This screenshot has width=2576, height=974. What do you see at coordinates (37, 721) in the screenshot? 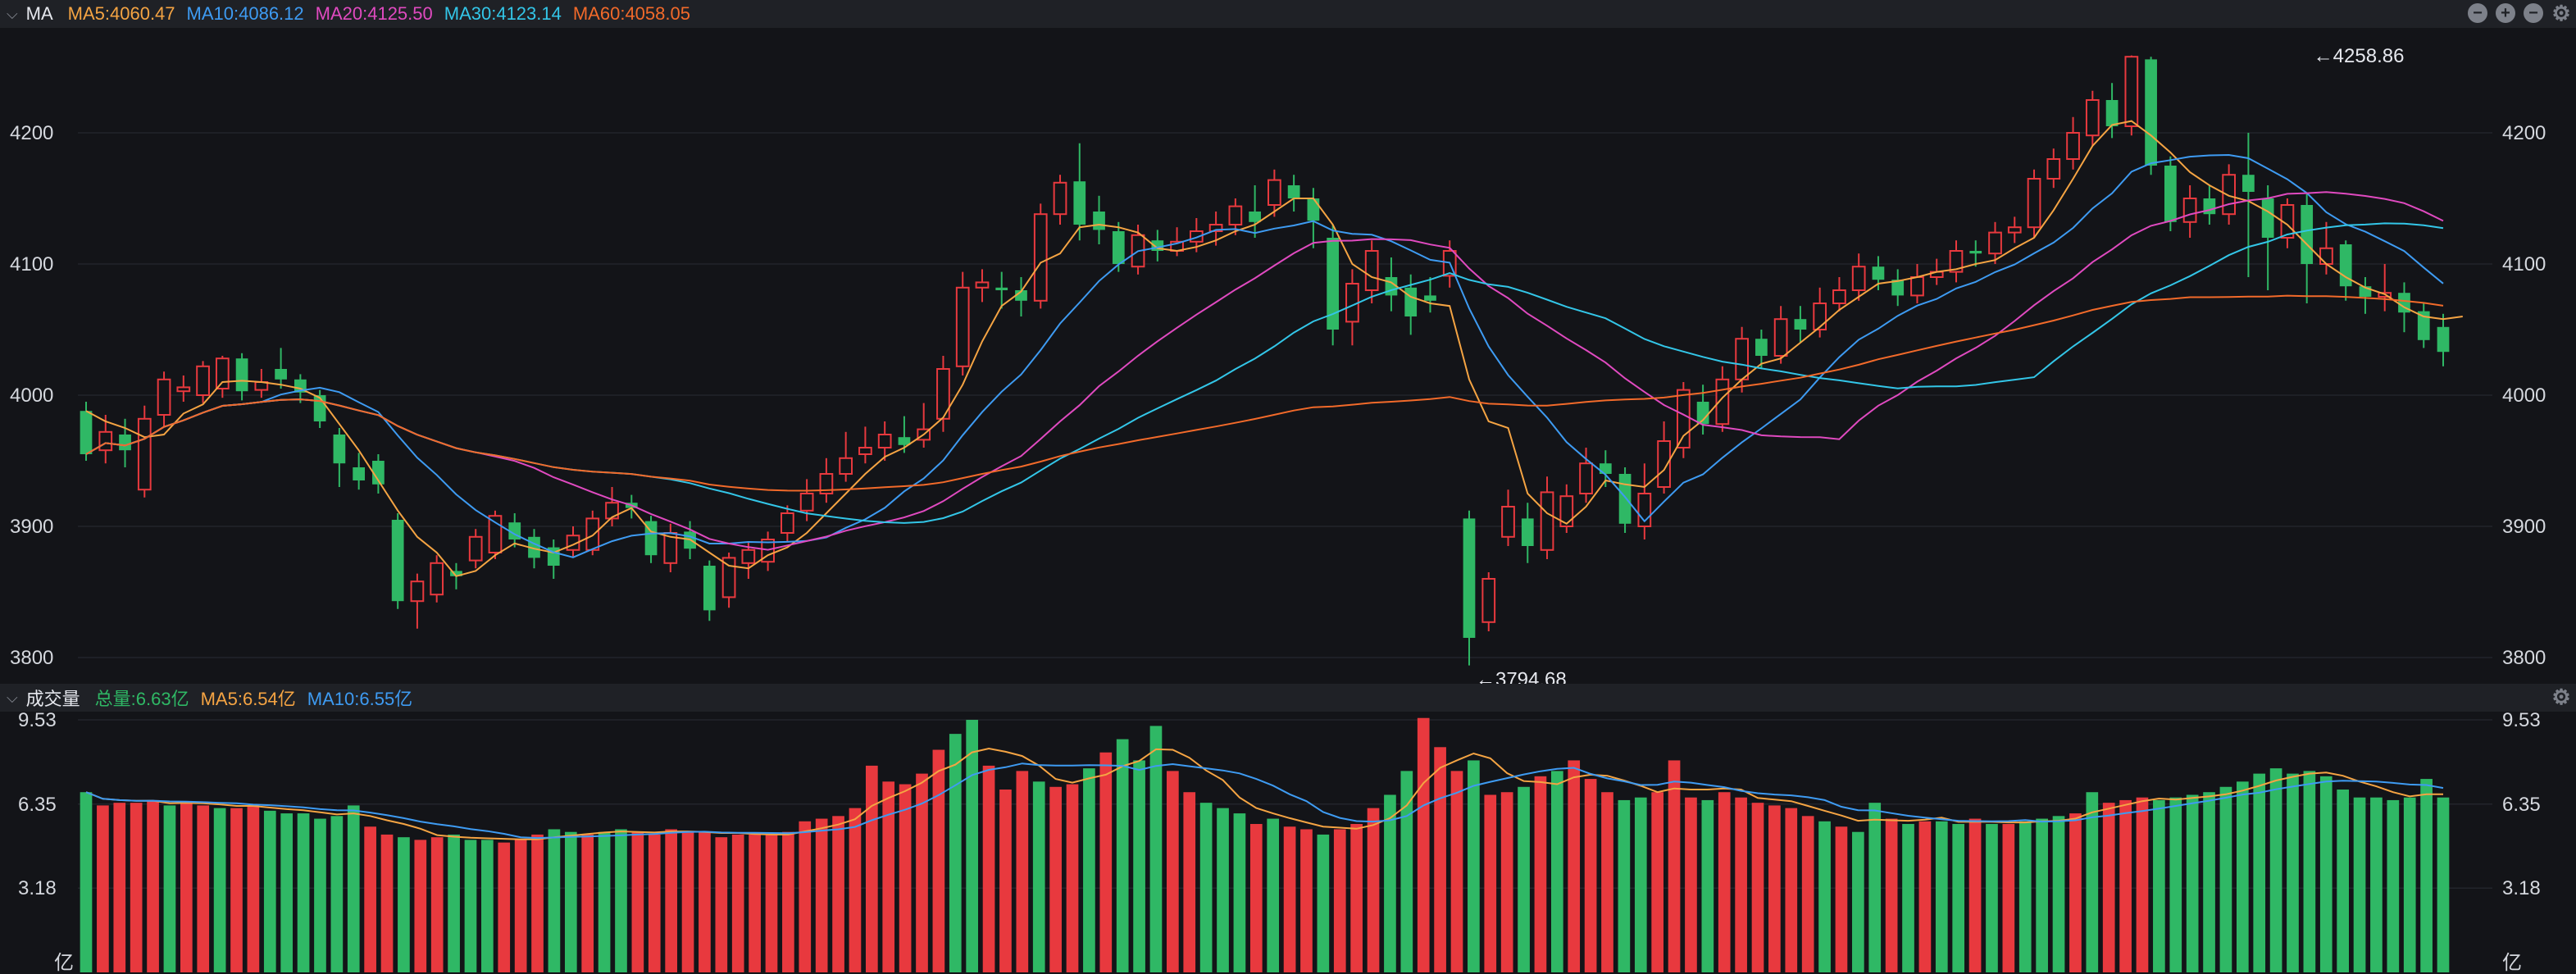
I see `vol-tick-left: 9.53` at bounding box center [37, 721].